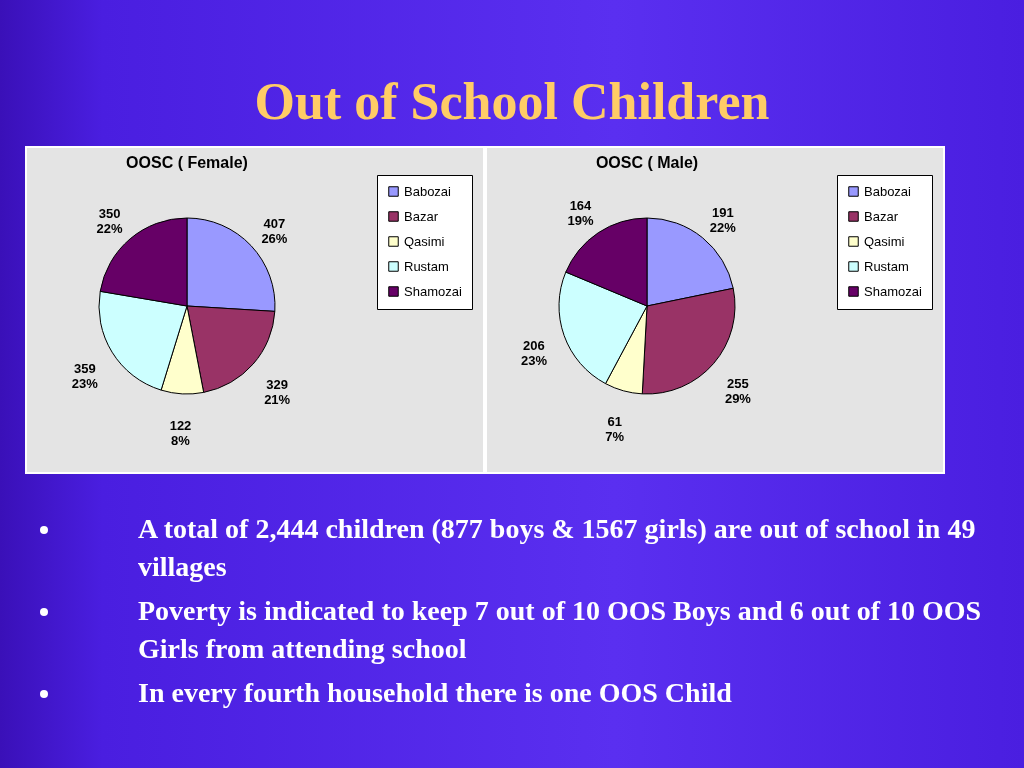 The image size is (1024, 768). What do you see at coordinates (435, 693) in the screenshot?
I see `text: In every fourth household there is one OOS Child` at bounding box center [435, 693].